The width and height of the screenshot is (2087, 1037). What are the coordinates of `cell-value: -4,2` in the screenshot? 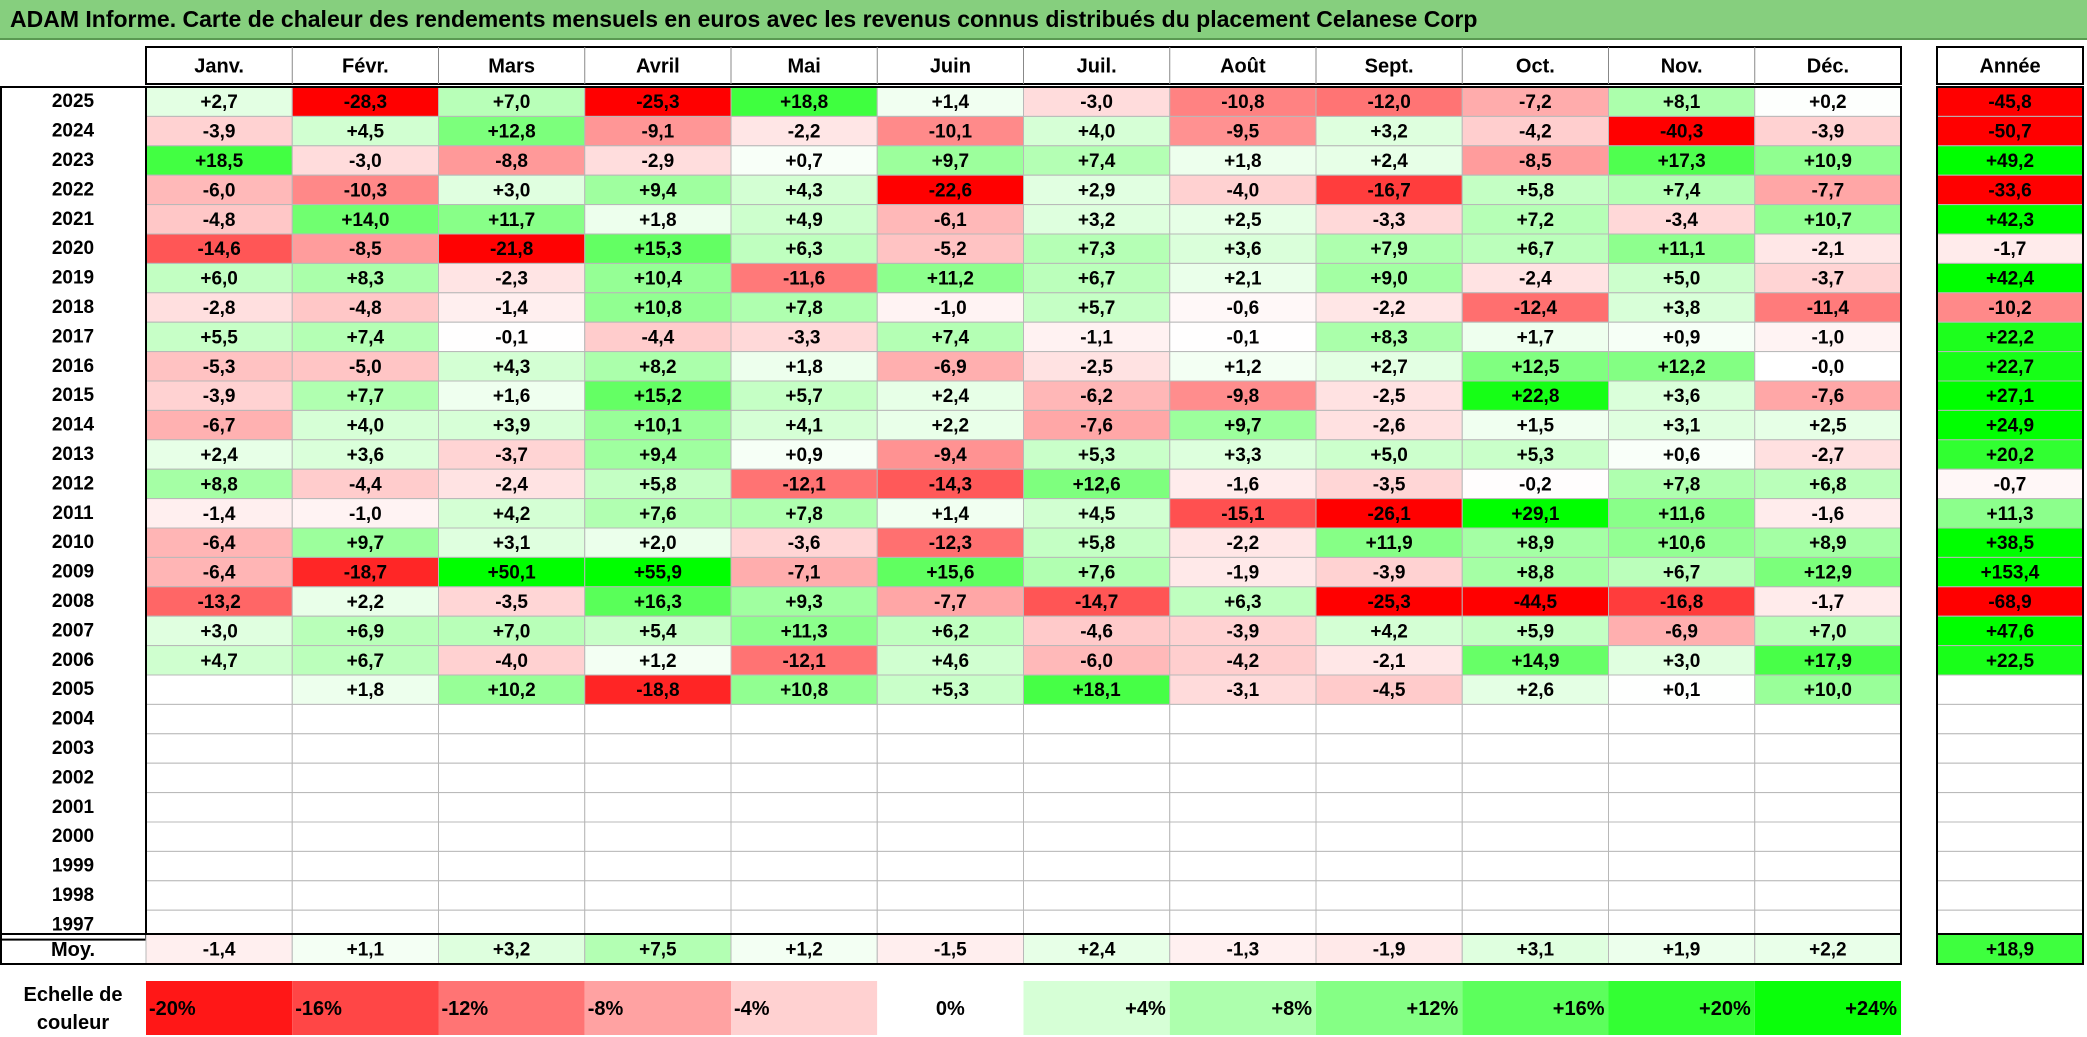 It's located at (1243, 661).